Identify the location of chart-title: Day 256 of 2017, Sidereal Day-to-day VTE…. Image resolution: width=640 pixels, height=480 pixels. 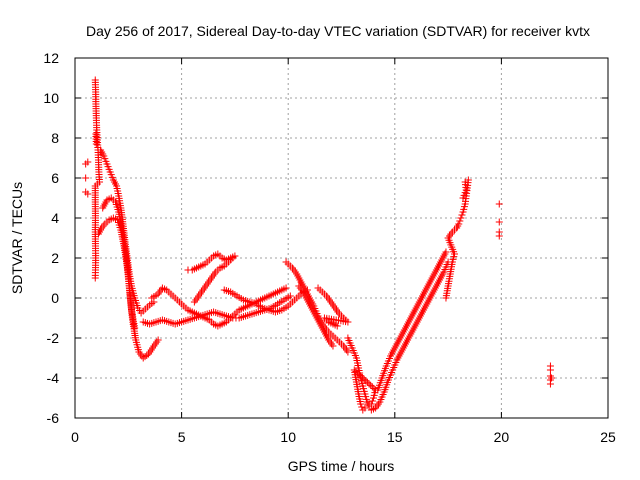
(338, 31).